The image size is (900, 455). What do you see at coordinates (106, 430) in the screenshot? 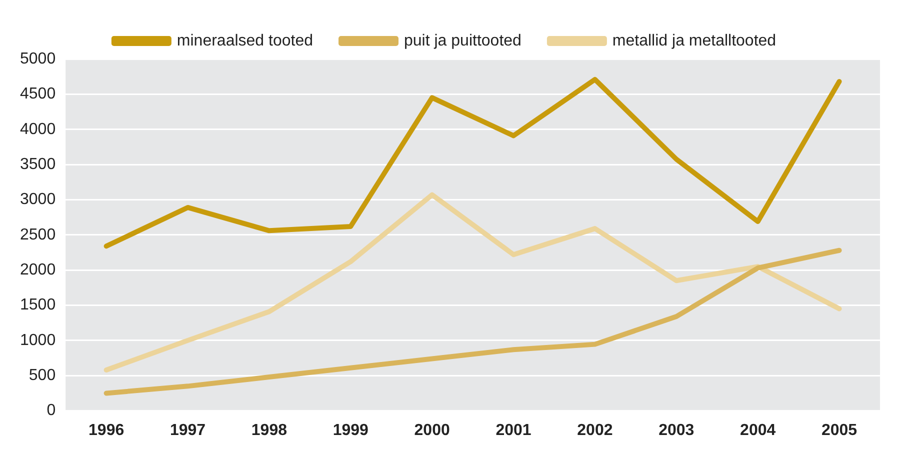
I see `x-tick-label: 1996` at bounding box center [106, 430].